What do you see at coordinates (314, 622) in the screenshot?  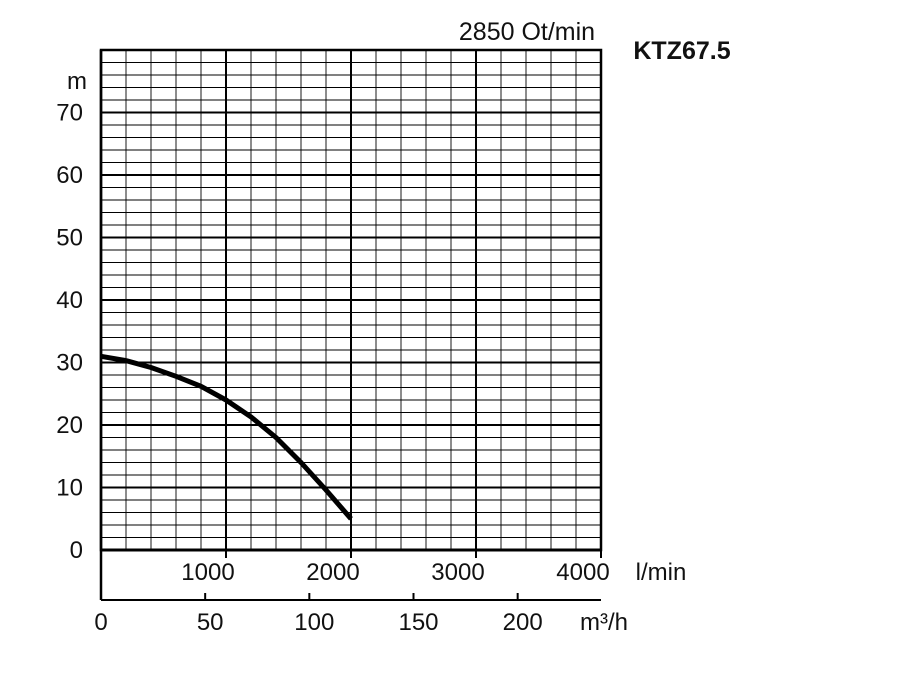 I see `x2-tick-label: 100` at bounding box center [314, 622].